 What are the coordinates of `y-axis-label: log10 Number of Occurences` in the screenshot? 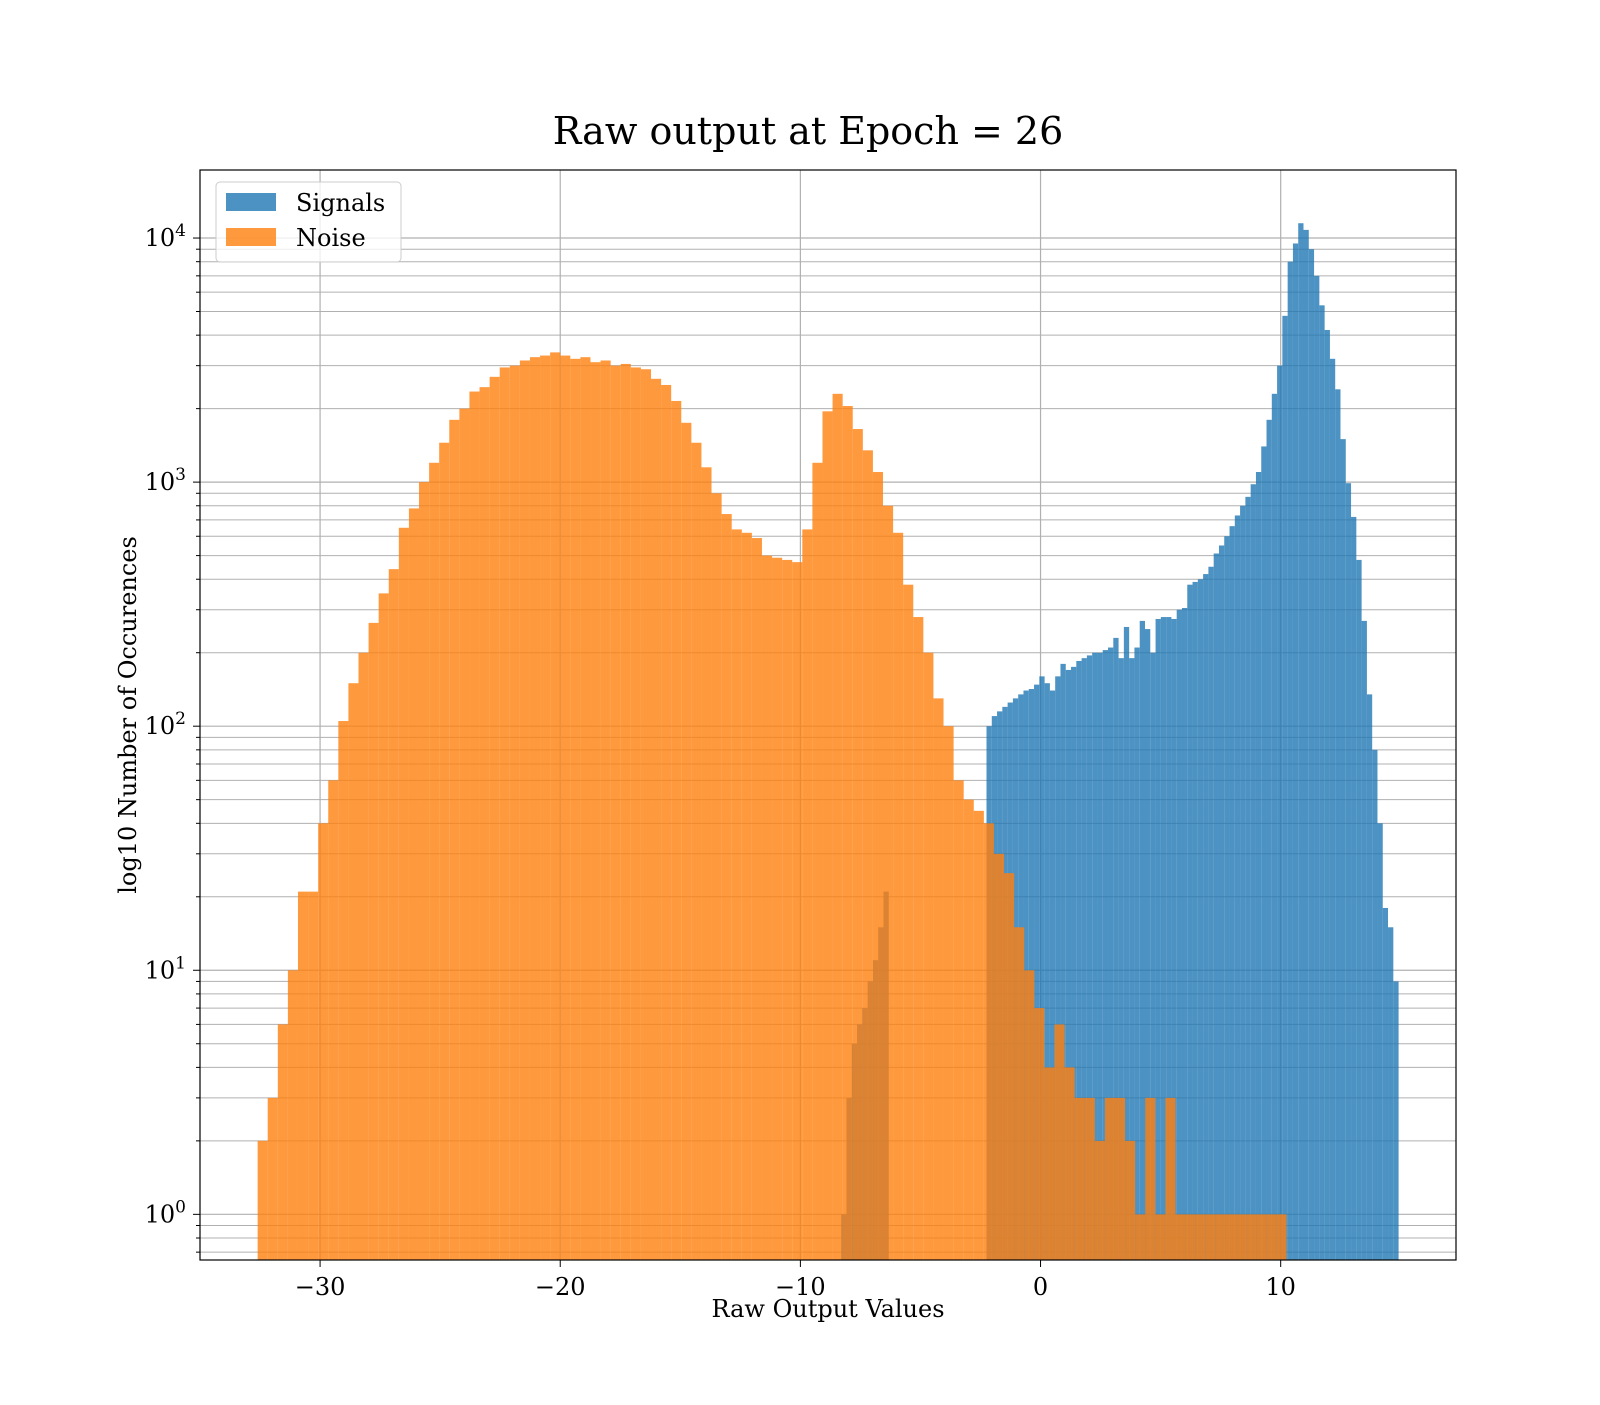 It's located at (128, 715).